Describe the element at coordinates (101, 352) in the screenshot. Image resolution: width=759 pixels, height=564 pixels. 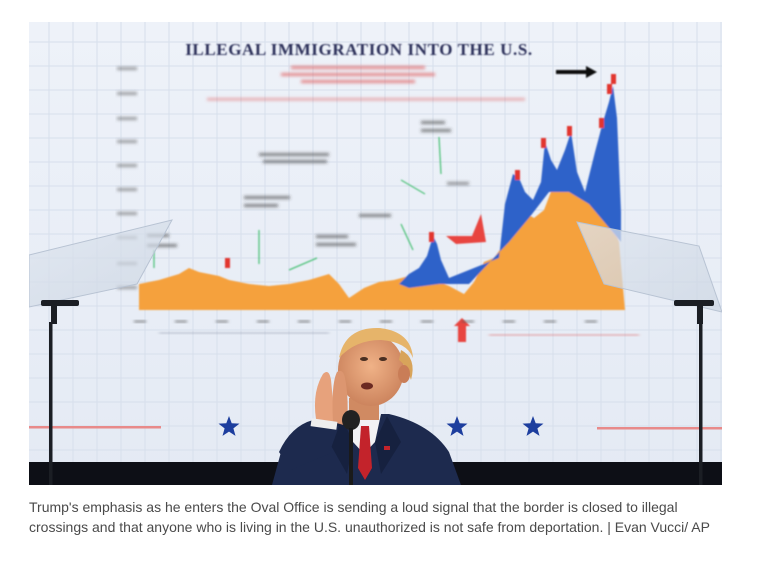
I see `teleprompter-left` at that location.